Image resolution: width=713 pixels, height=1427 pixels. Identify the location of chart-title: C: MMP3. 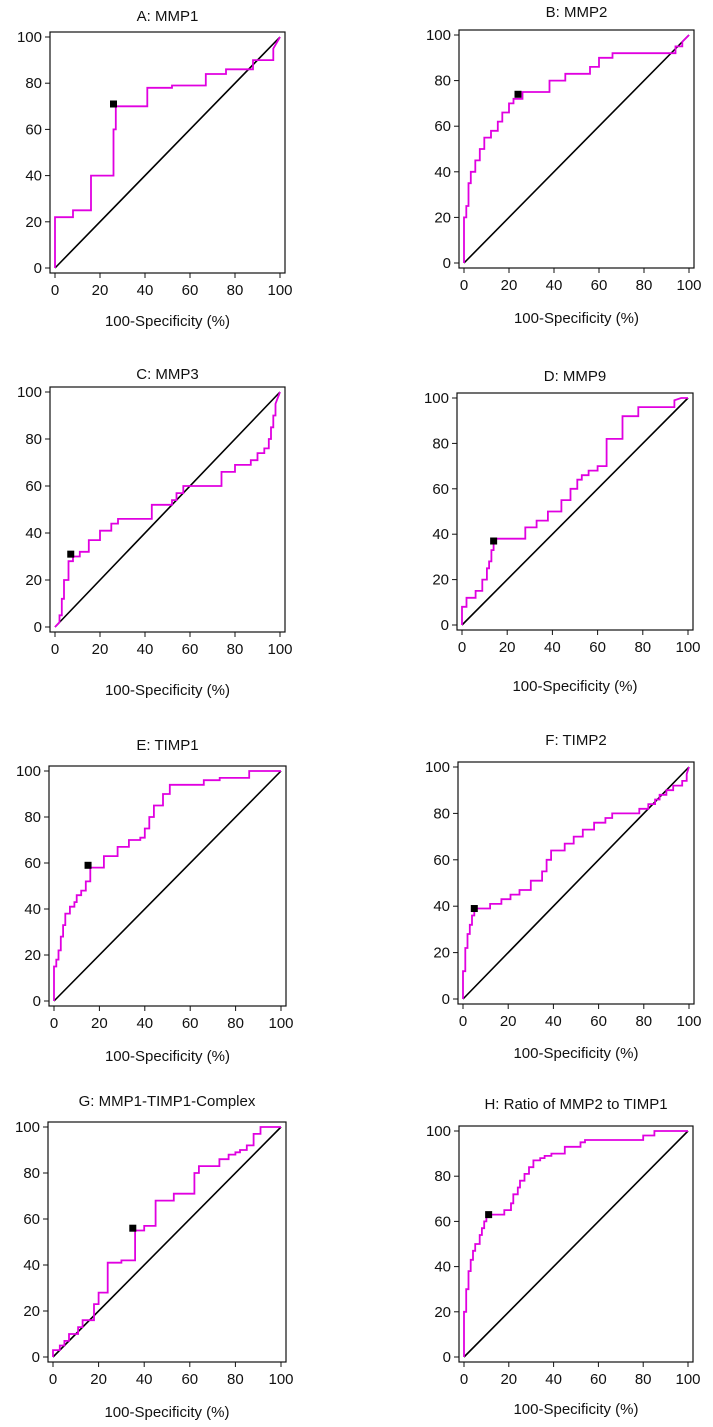
(167, 374).